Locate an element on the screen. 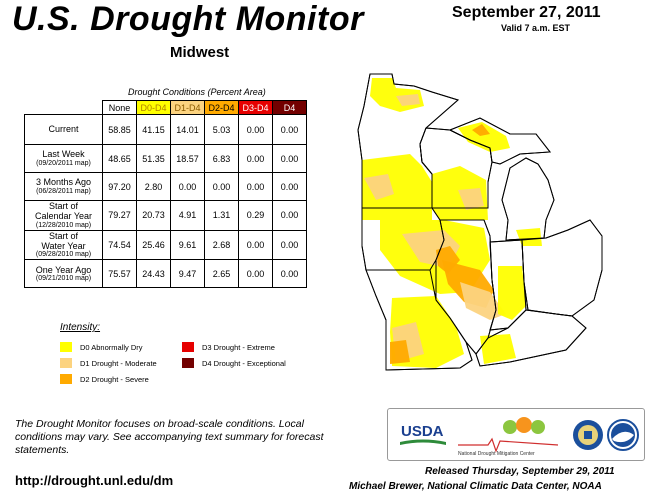 Image resolution: width=670 pixels, height=498 pixels. website-link: http://drought.unl.edu/dm is located at coordinates (94, 480).